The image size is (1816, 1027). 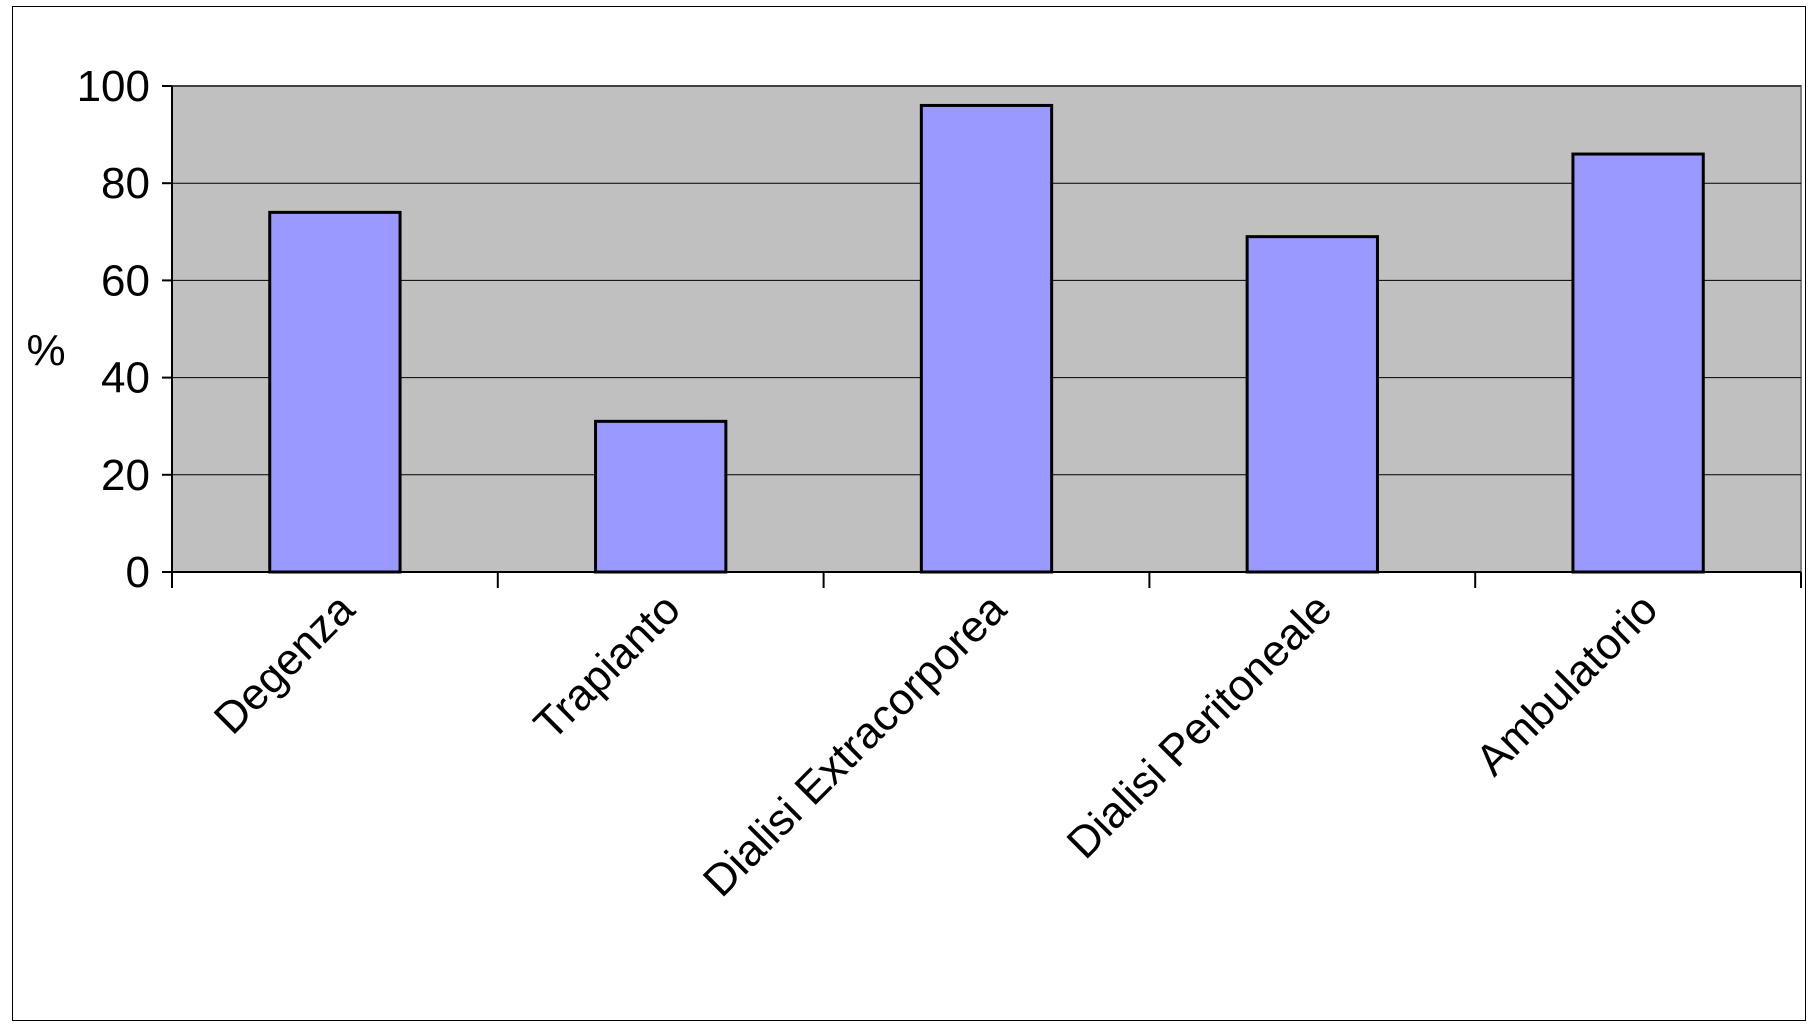 I want to click on y-tick-label: 0, so click(x=138, y=572).